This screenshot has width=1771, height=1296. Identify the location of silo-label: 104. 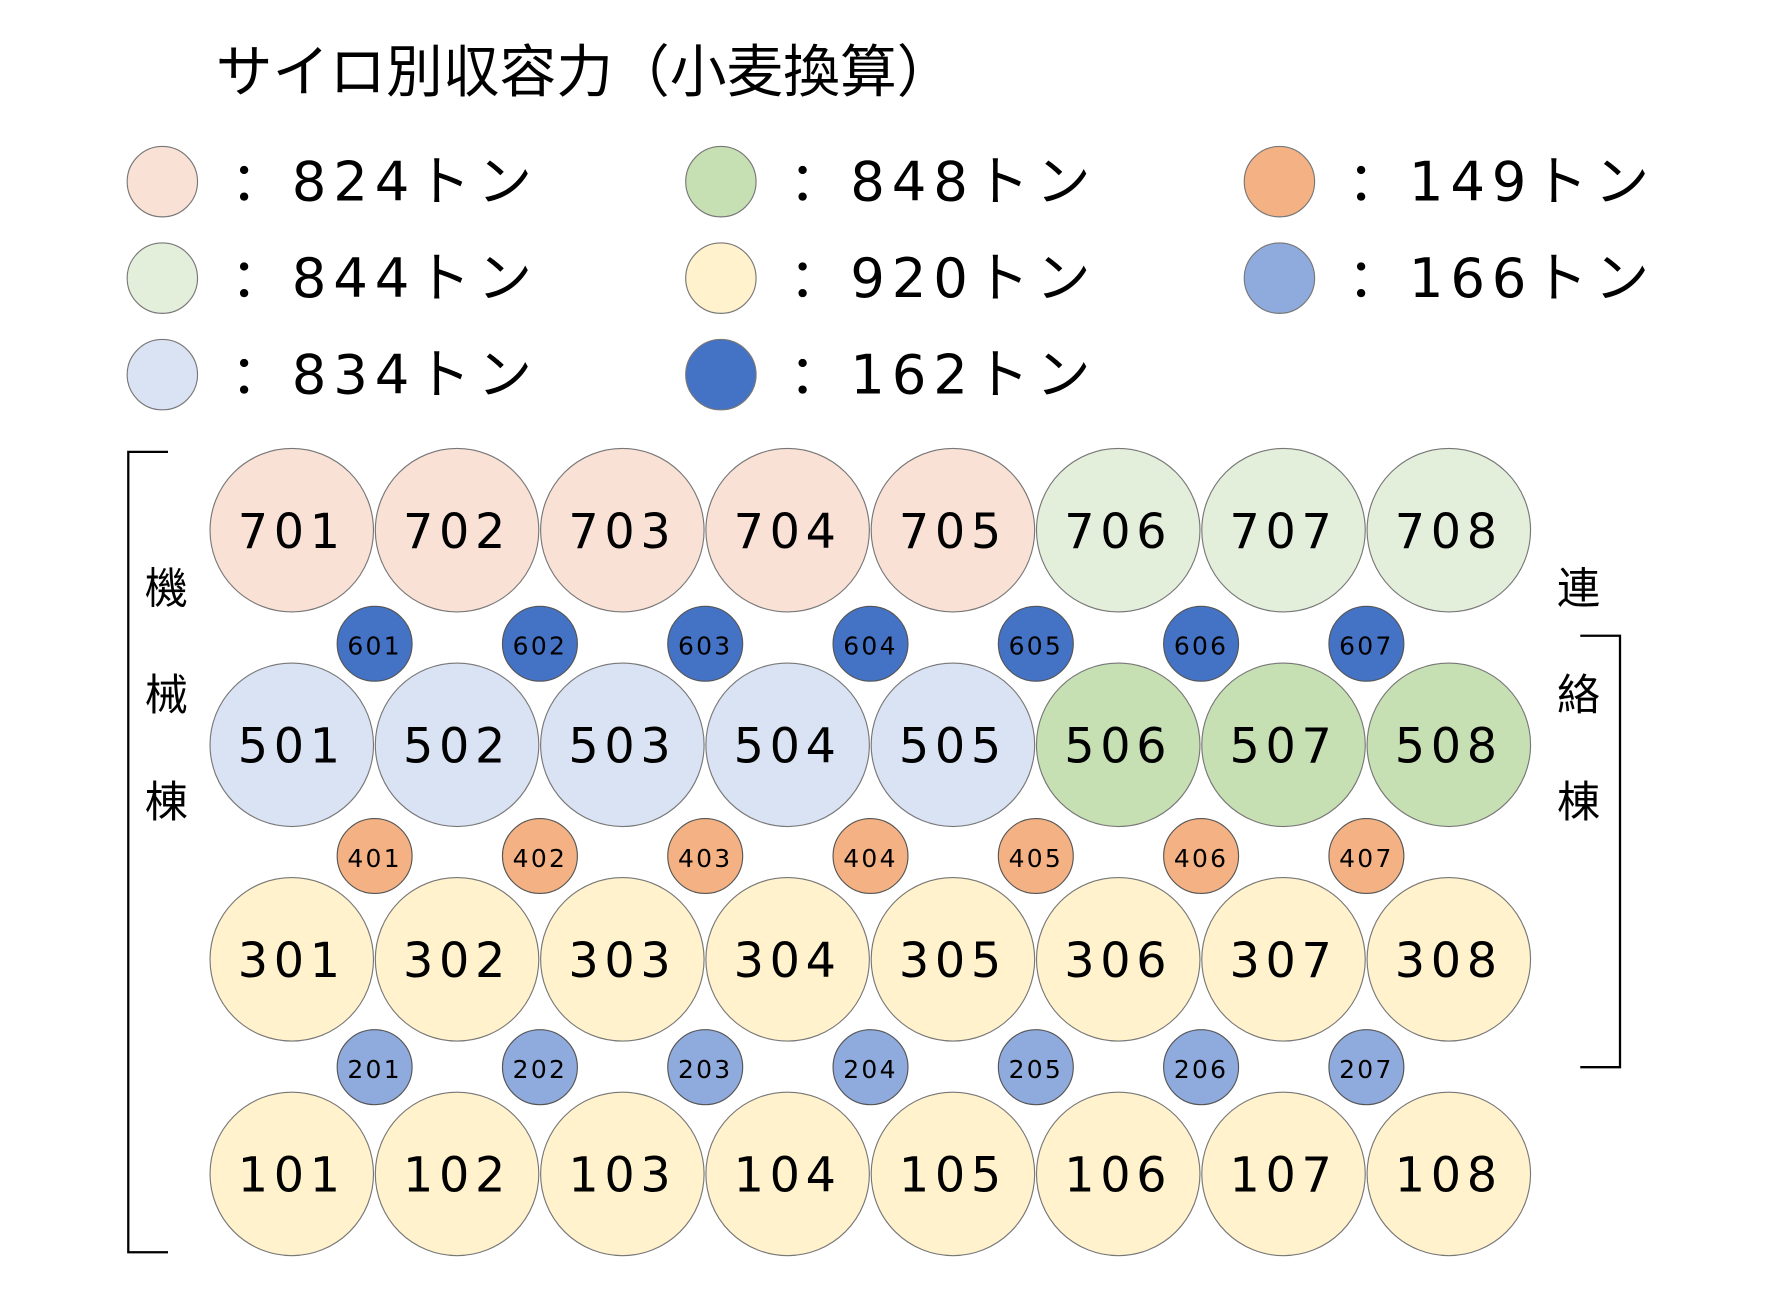
(788, 1176).